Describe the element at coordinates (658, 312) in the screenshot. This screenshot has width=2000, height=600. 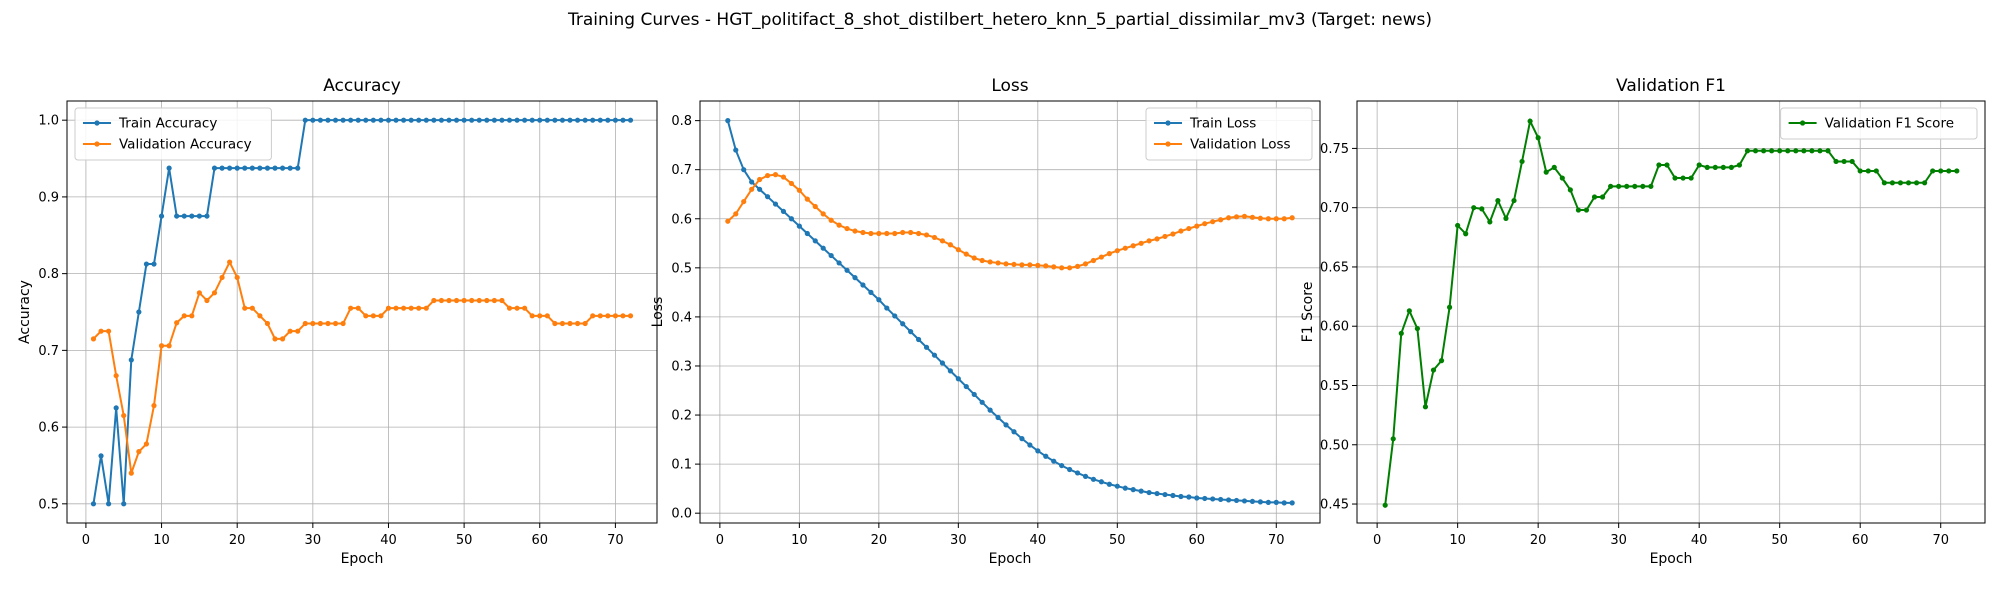
I see `y-axis-label: Loss` at that location.